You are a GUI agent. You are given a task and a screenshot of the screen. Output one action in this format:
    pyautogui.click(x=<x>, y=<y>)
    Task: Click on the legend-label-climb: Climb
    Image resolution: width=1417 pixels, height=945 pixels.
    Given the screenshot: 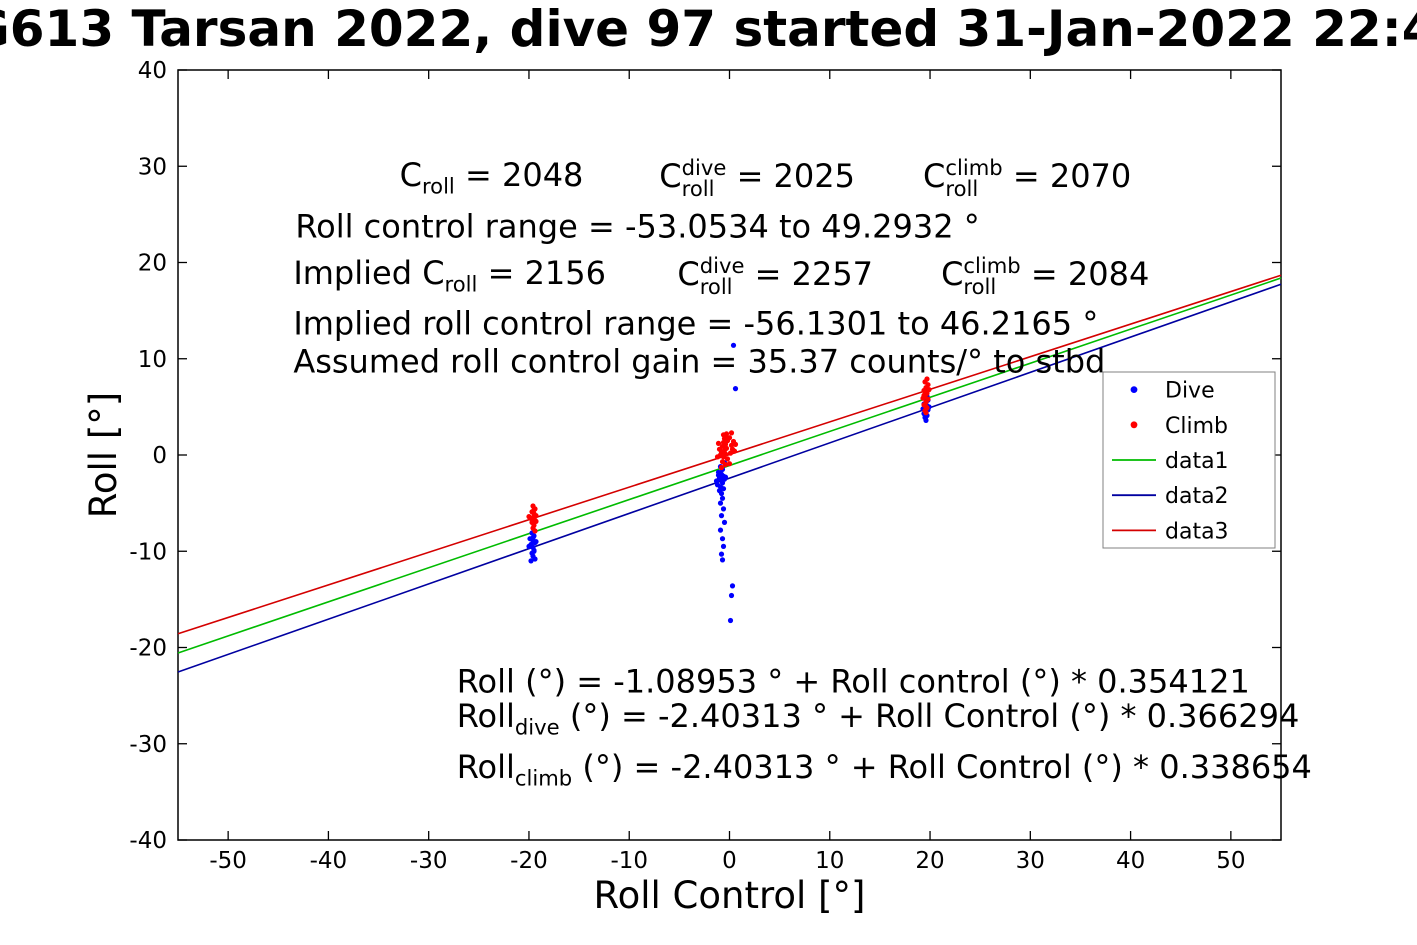 What is the action you would take?
    pyautogui.click(x=1196, y=426)
    